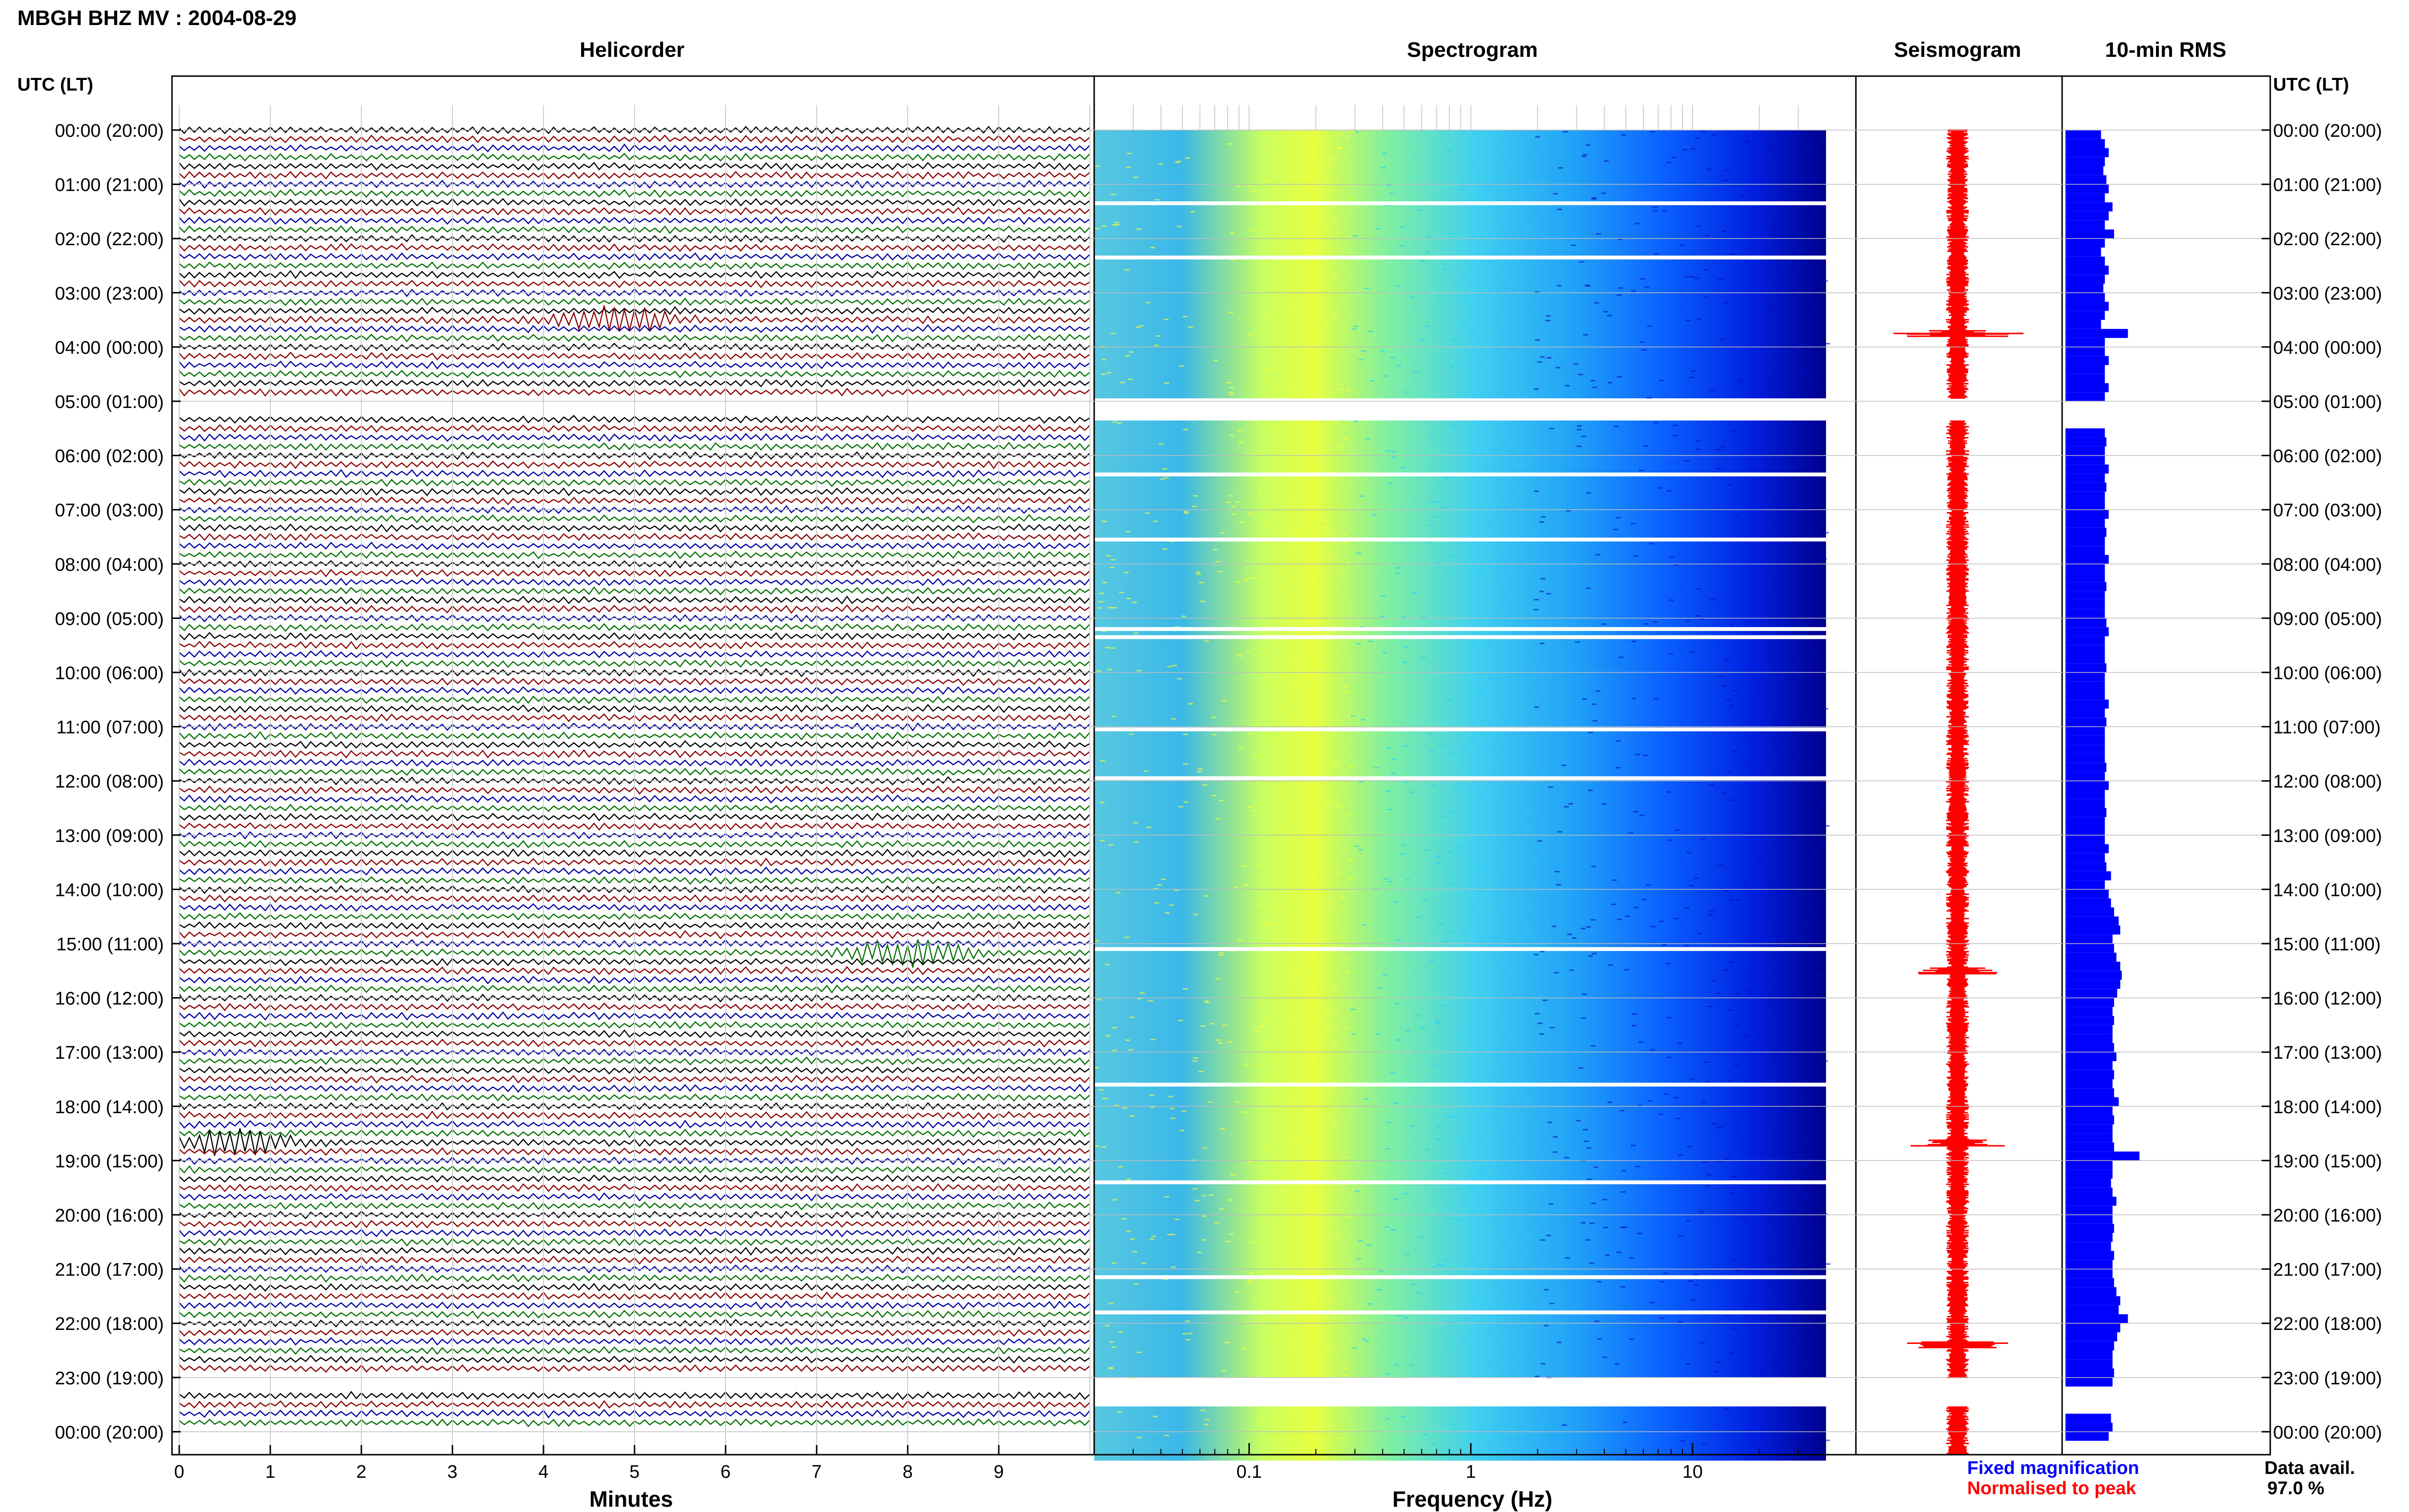 This screenshot has height=1512, width=2409. What do you see at coordinates (2051, 1488) in the screenshot?
I see `legend-normalised-to-peak: Normalised to peak` at bounding box center [2051, 1488].